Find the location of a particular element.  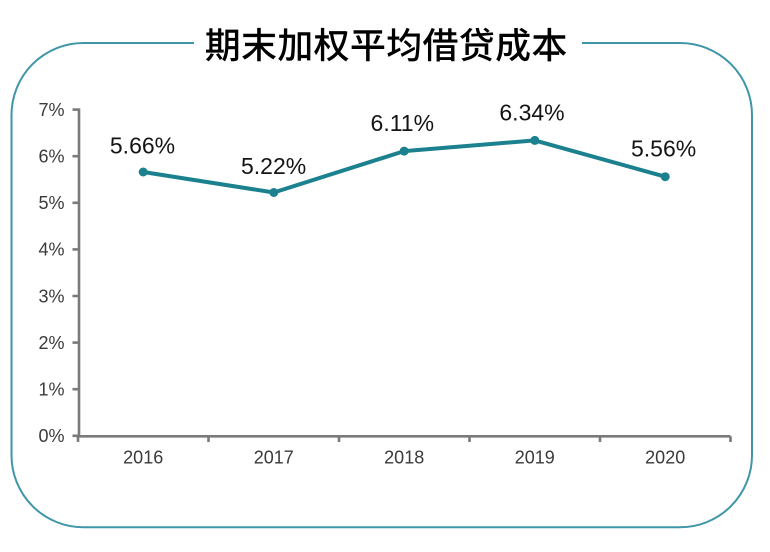

svg-text: 2019 is located at coordinates (535, 458).